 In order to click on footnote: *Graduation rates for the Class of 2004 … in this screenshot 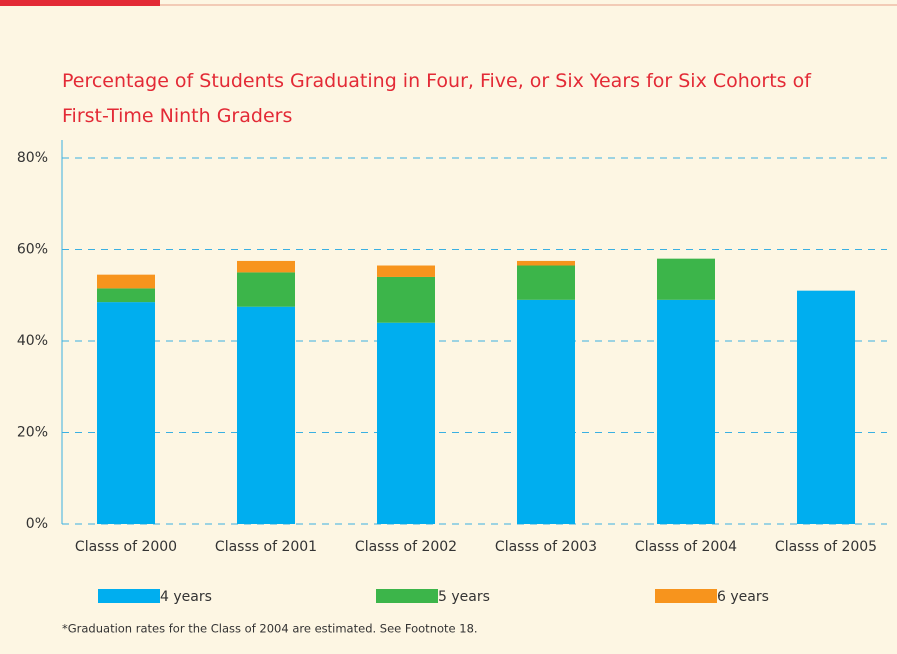, I will do `click(270, 629)`.